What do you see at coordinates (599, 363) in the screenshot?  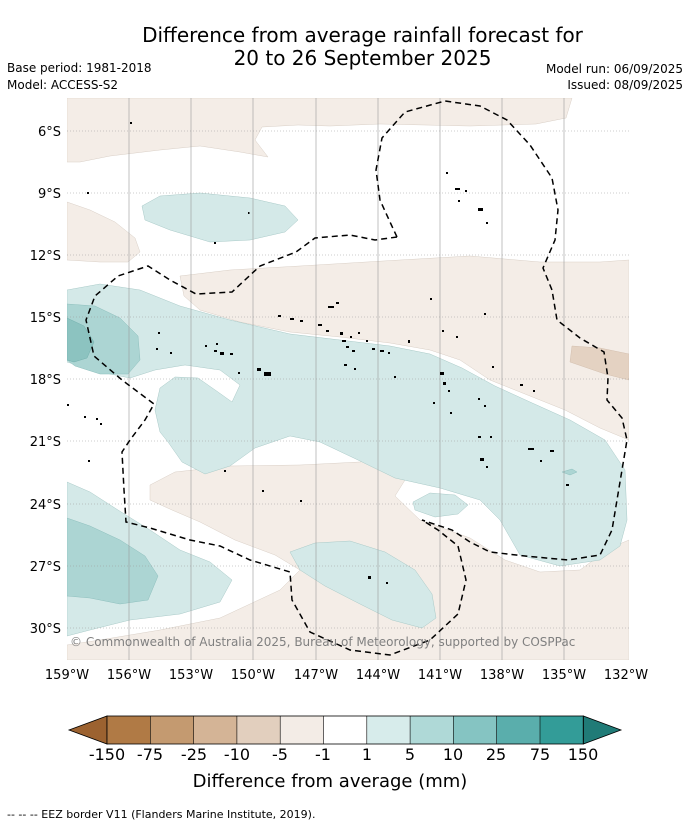 I see `dry-region-east-patch` at bounding box center [599, 363].